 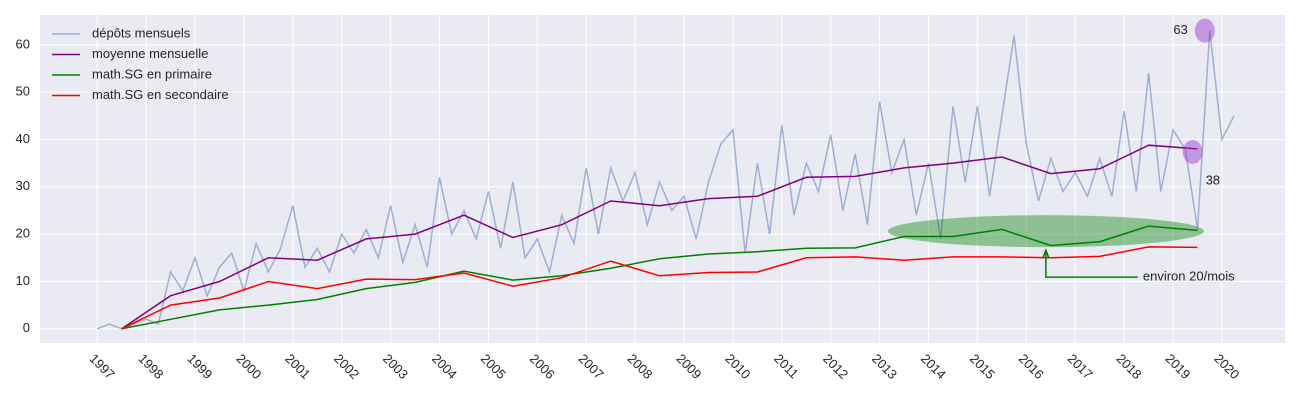 What do you see at coordinates (152, 73) in the screenshot?
I see `legend-label: math.SG en primaire` at bounding box center [152, 73].